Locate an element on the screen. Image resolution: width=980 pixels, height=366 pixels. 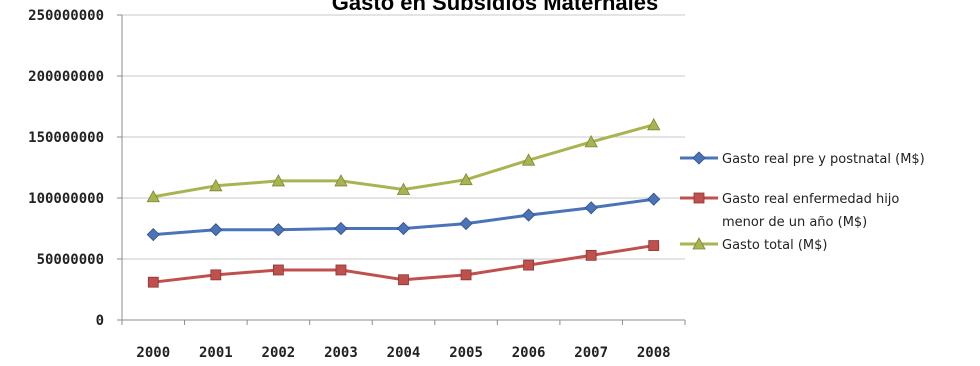
y-tick-label: 0 is located at coordinates (100, 321).